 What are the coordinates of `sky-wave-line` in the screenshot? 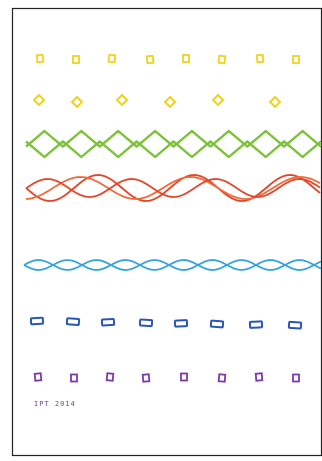 It's located at (172, 265).